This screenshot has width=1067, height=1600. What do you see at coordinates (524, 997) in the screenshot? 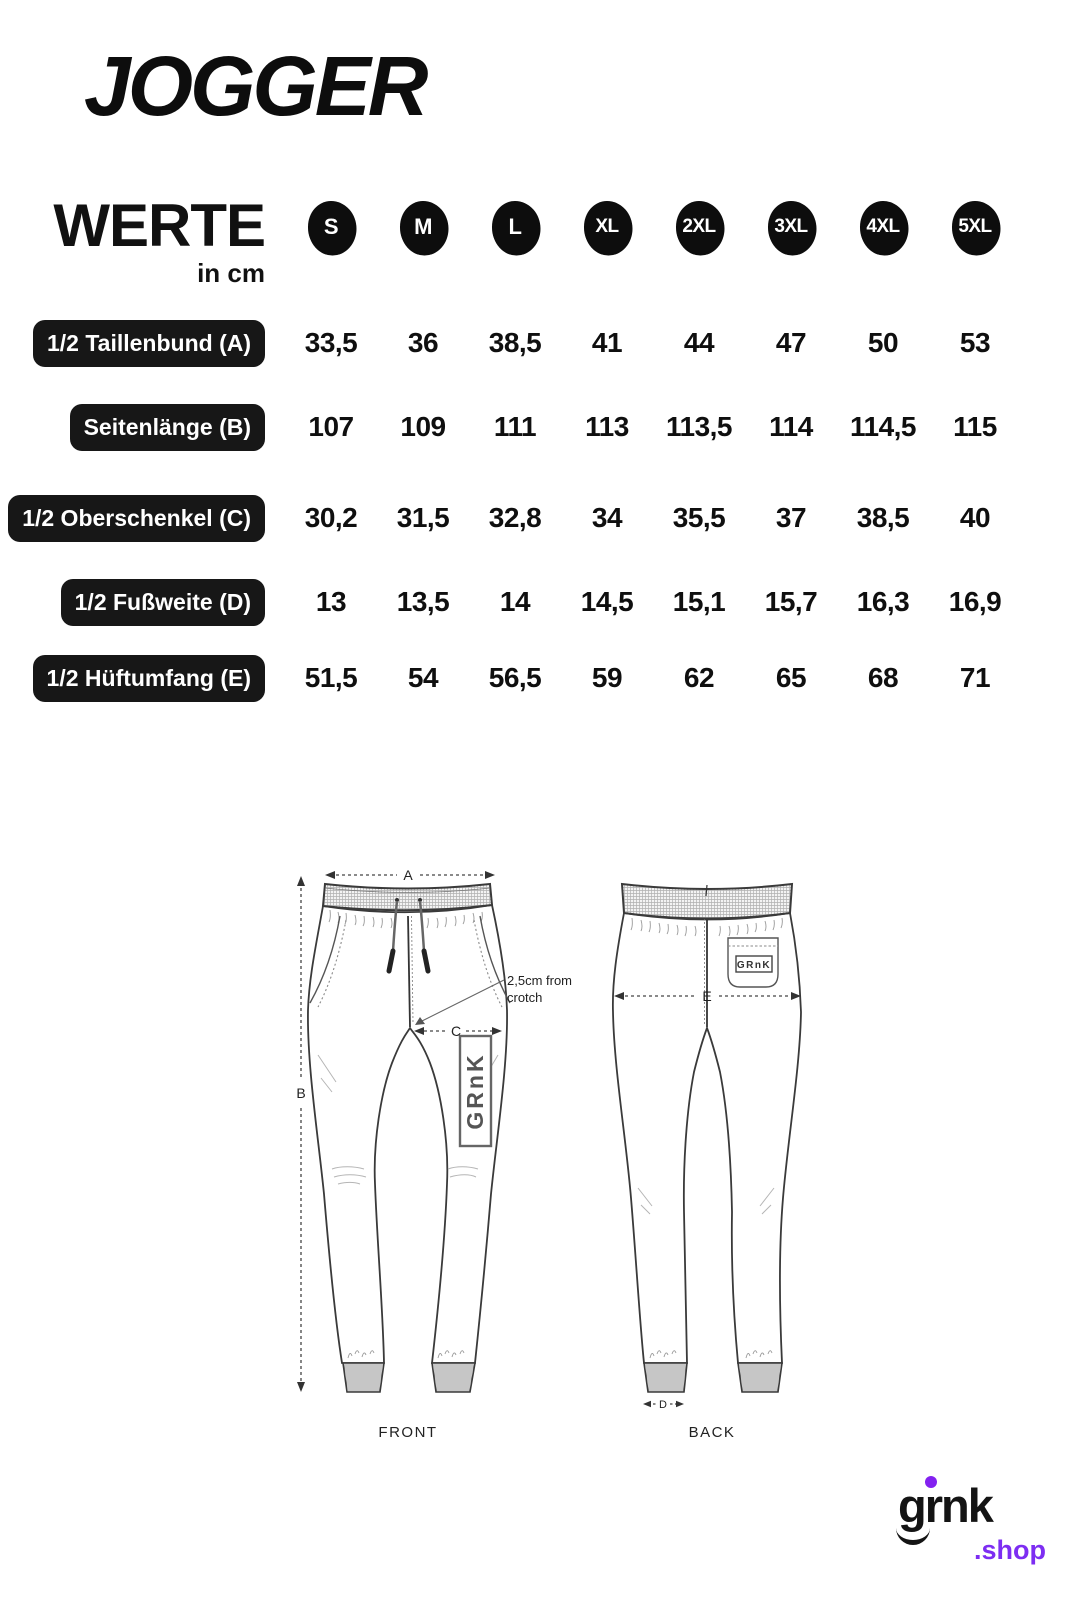
I see `crotch-note-line2: crotch` at bounding box center [524, 997].